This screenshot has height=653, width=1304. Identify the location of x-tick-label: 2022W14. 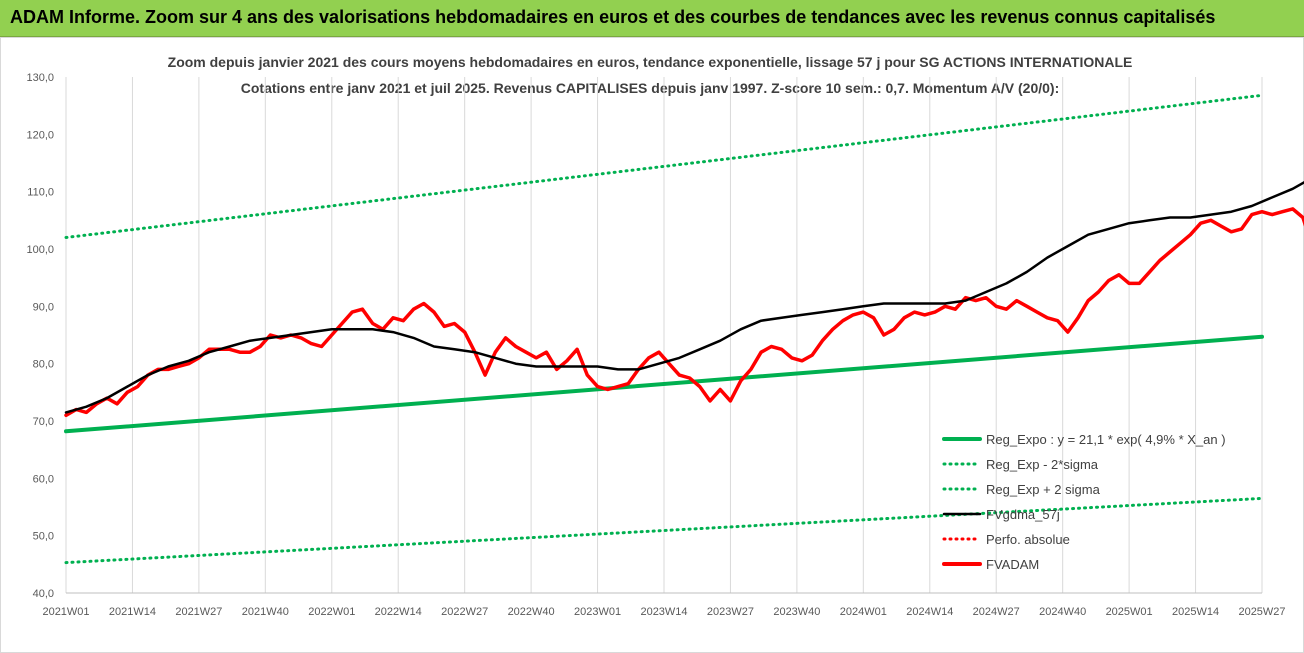
(398, 612).